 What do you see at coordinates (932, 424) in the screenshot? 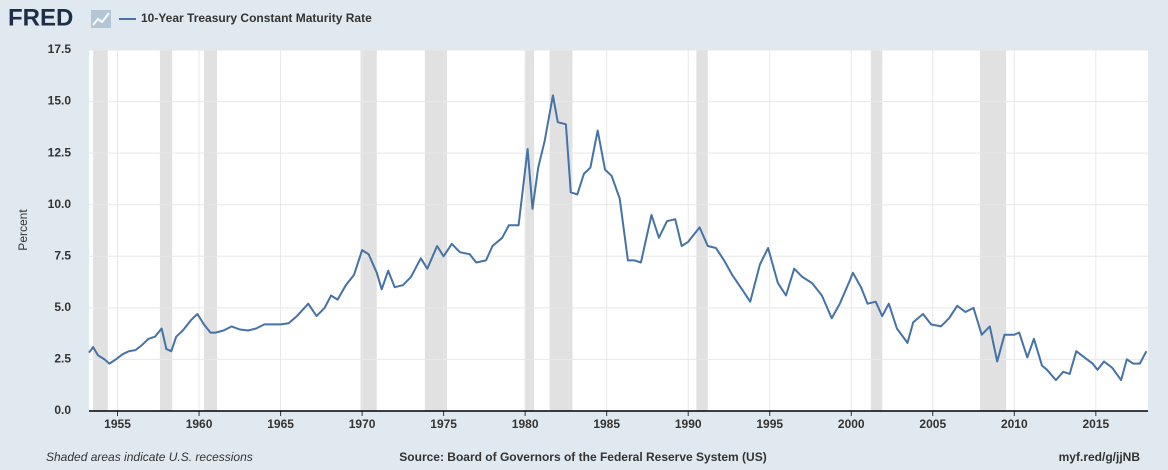
I see `x-tick-label: 2005` at bounding box center [932, 424].